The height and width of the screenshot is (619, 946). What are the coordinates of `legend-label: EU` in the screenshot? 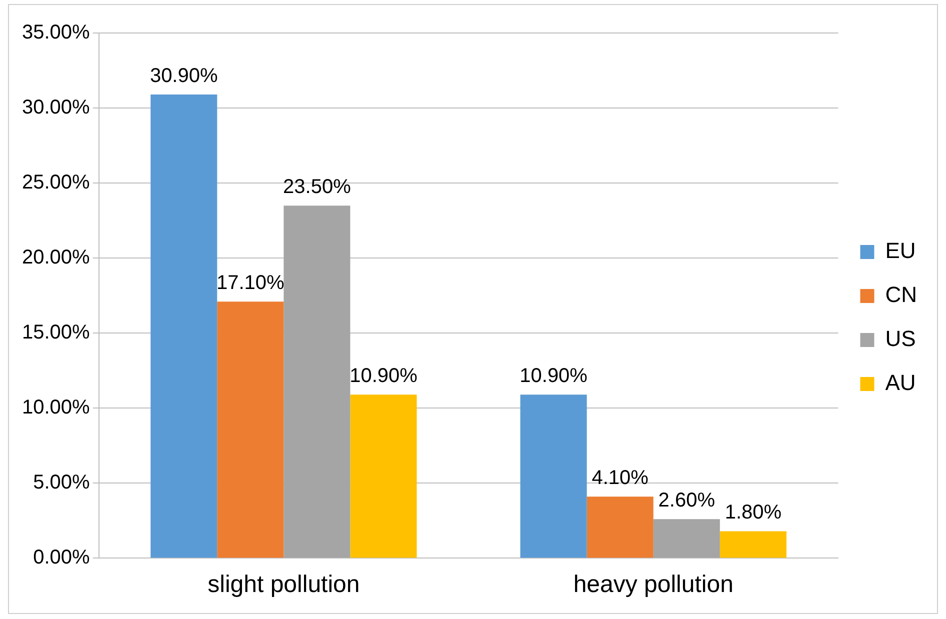 It's located at (900, 251).